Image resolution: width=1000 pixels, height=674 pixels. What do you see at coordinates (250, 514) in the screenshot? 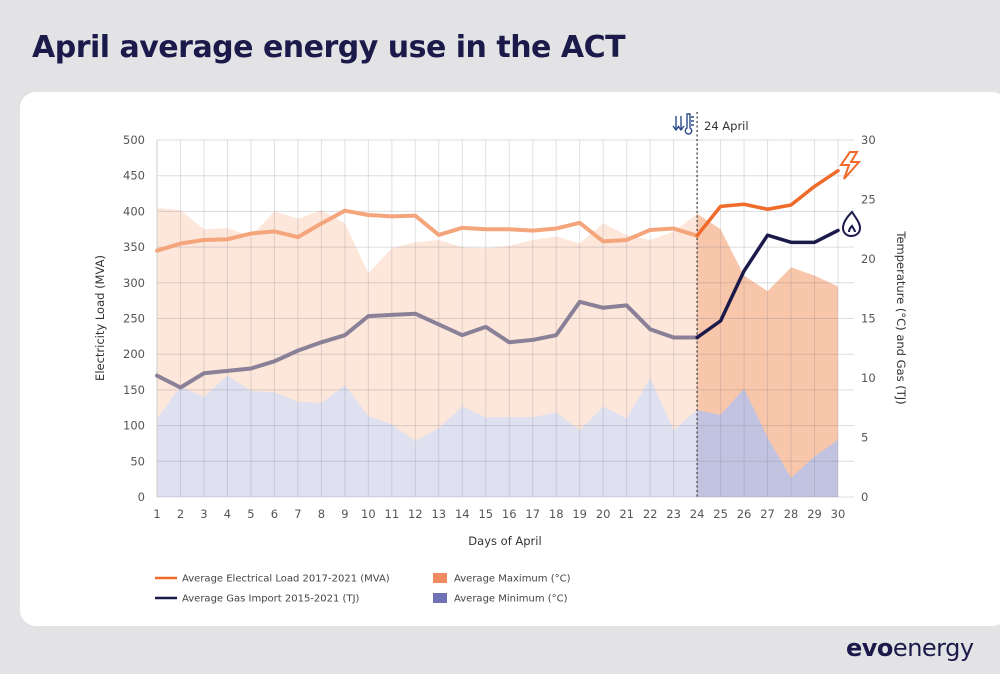
I see `x-tick-label: 5` at bounding box center [250, 514].